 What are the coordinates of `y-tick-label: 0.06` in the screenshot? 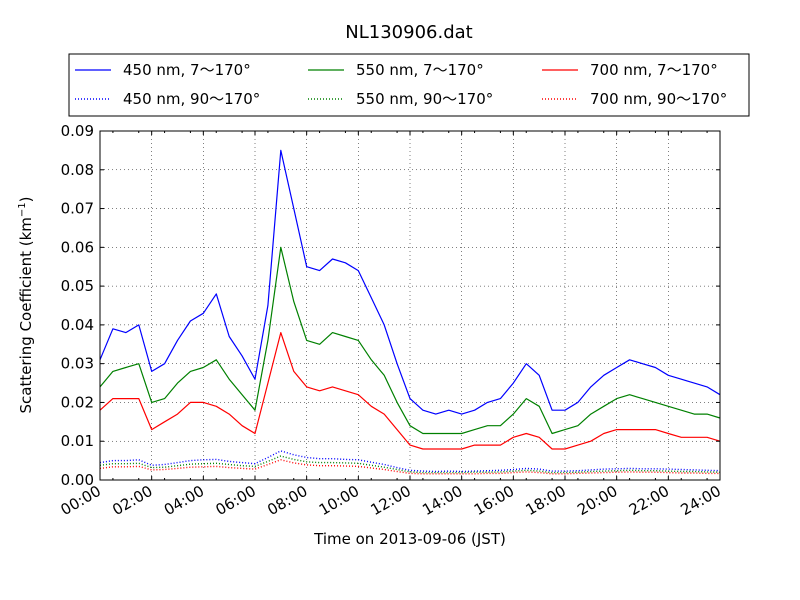 It's located at (77, 247).